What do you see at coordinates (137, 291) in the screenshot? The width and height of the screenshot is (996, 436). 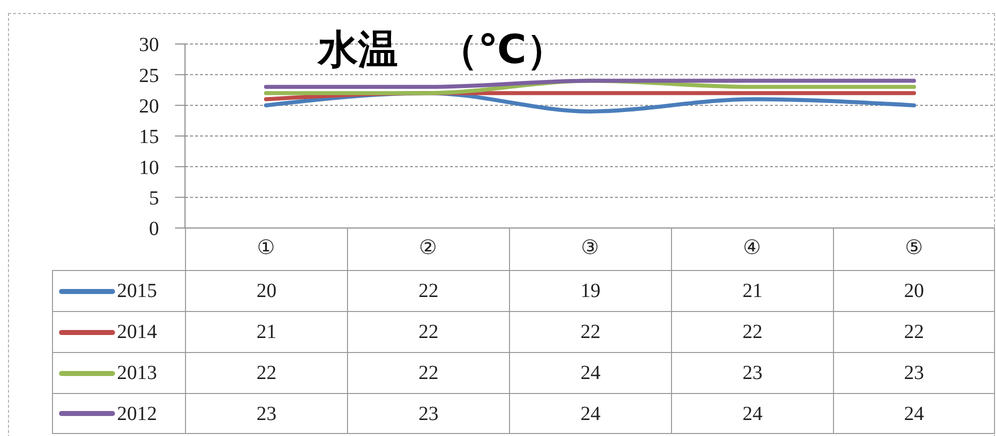 I see `legend-label: 2015` at bounding box center [137, 291].